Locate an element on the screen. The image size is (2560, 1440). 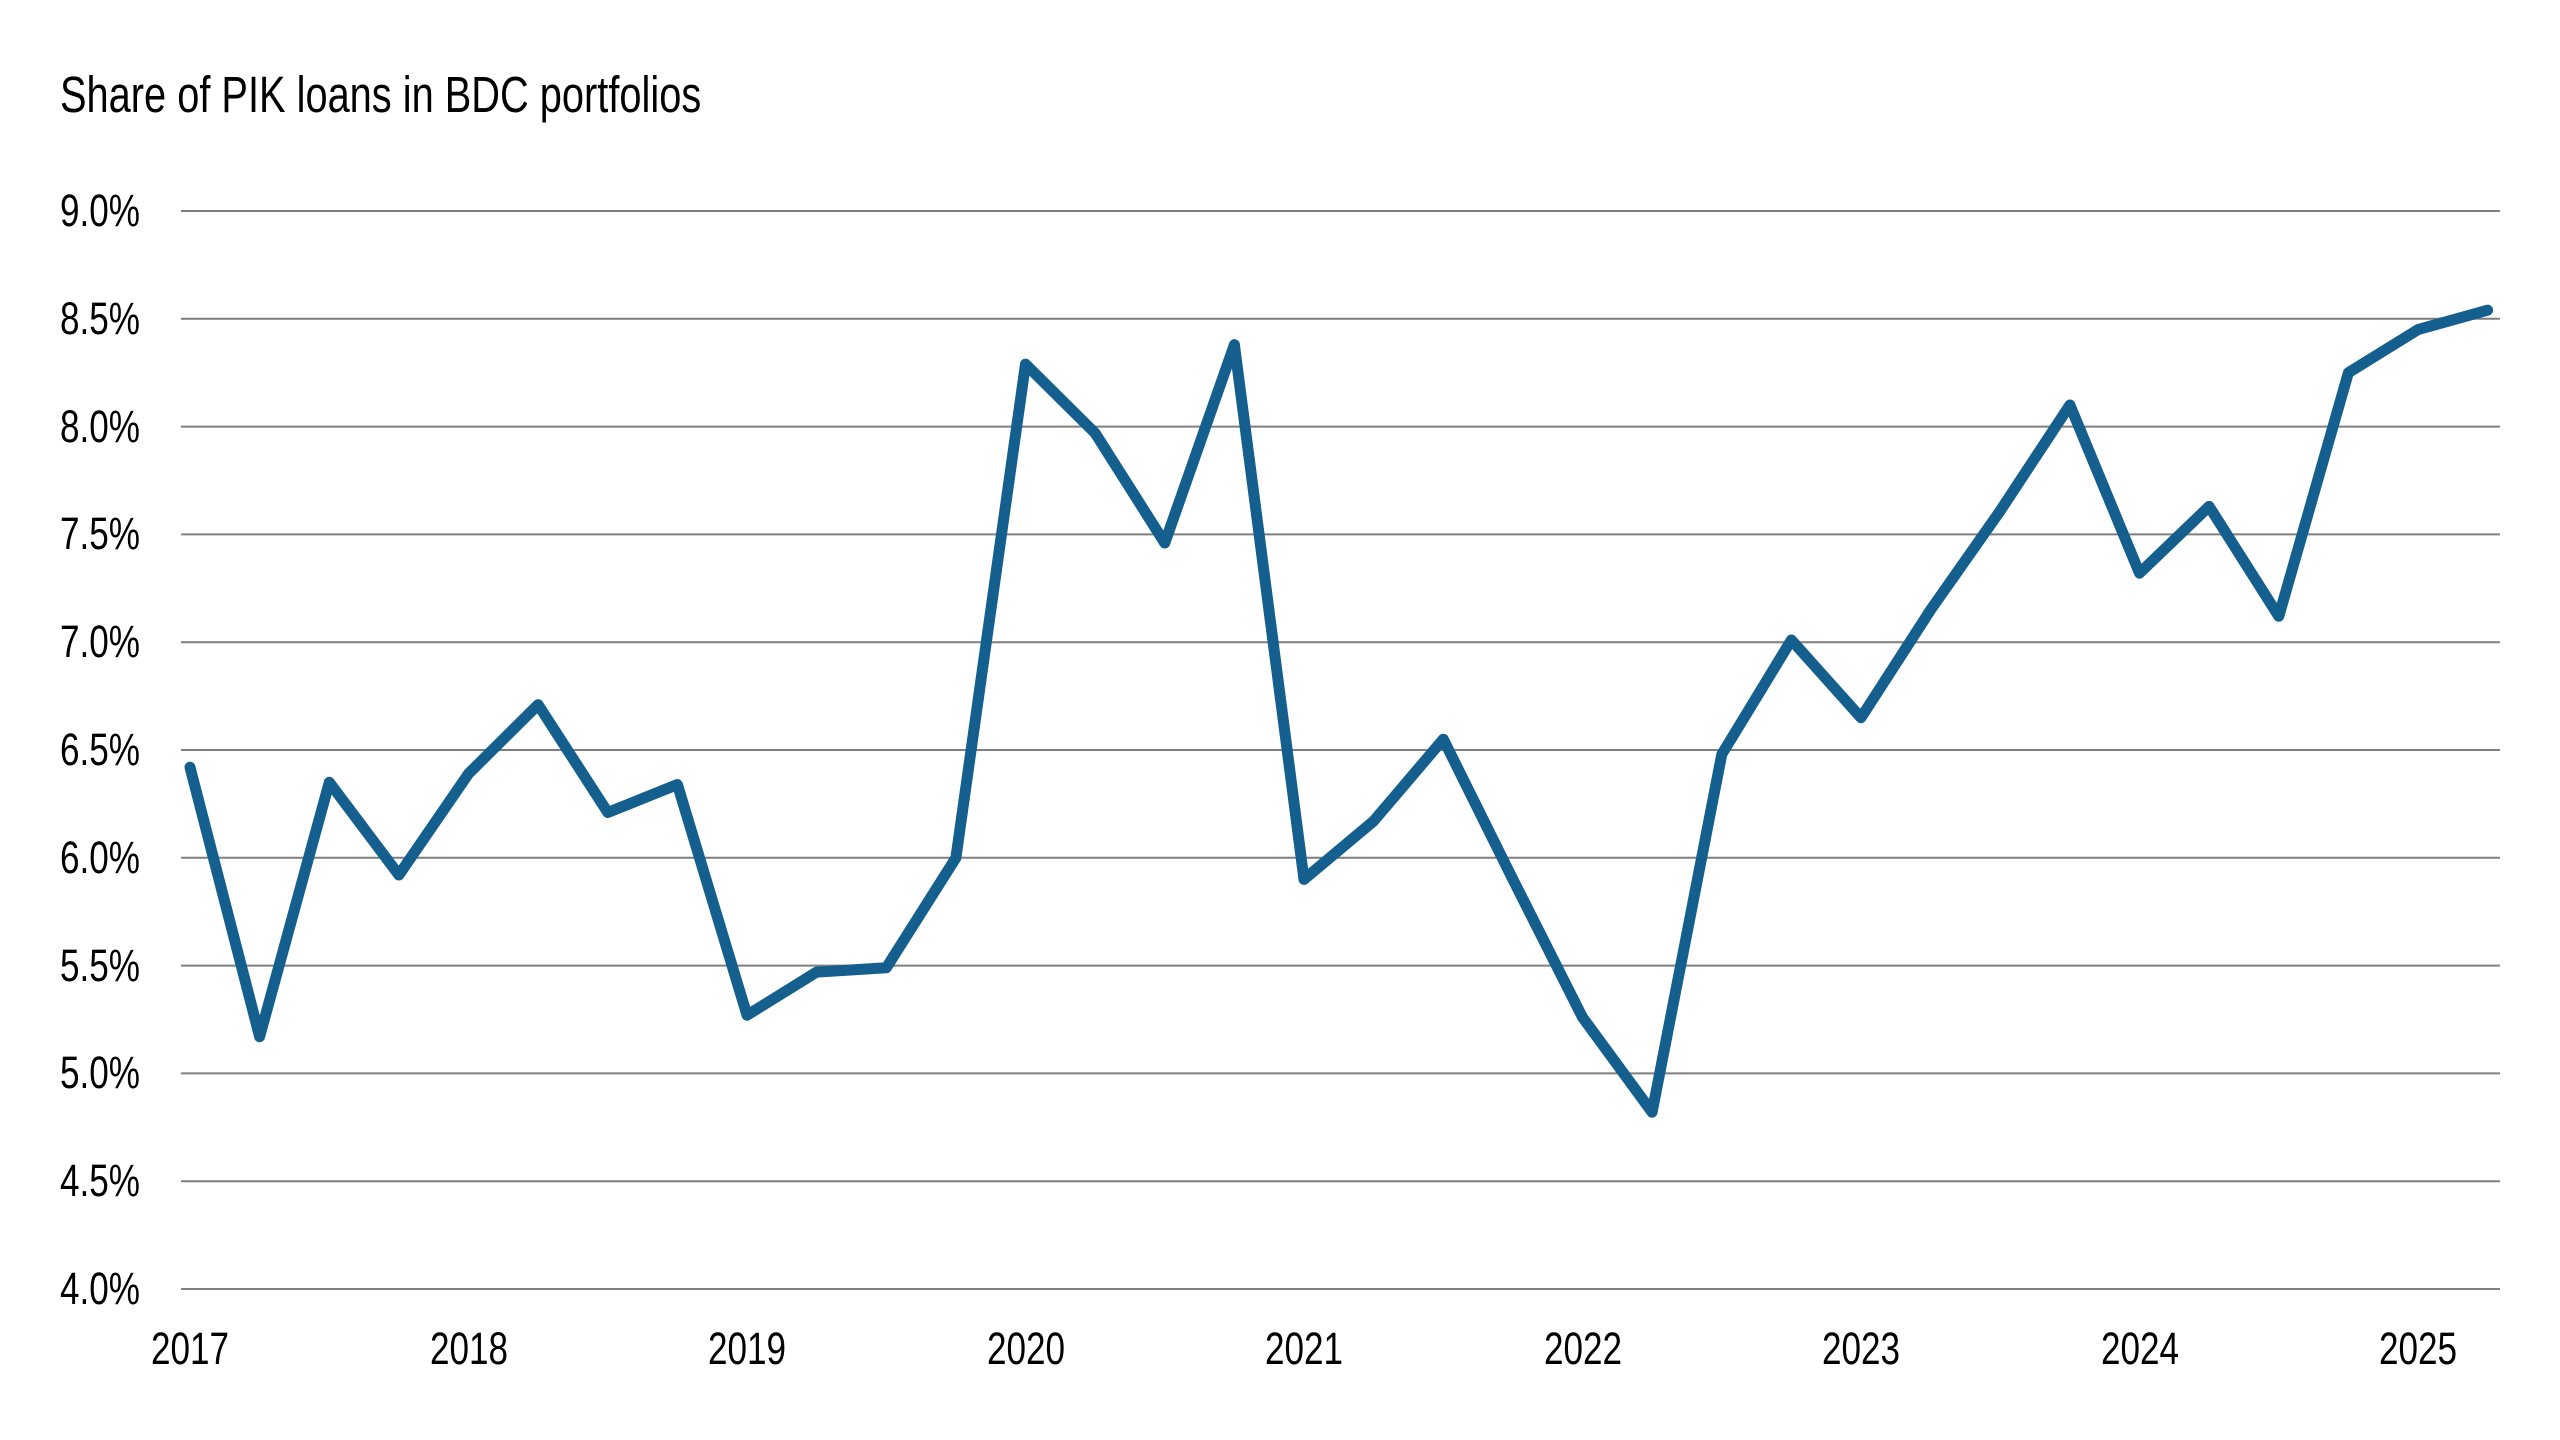
x-tick-label: 2025 is located at coordinates (2418, 1348).